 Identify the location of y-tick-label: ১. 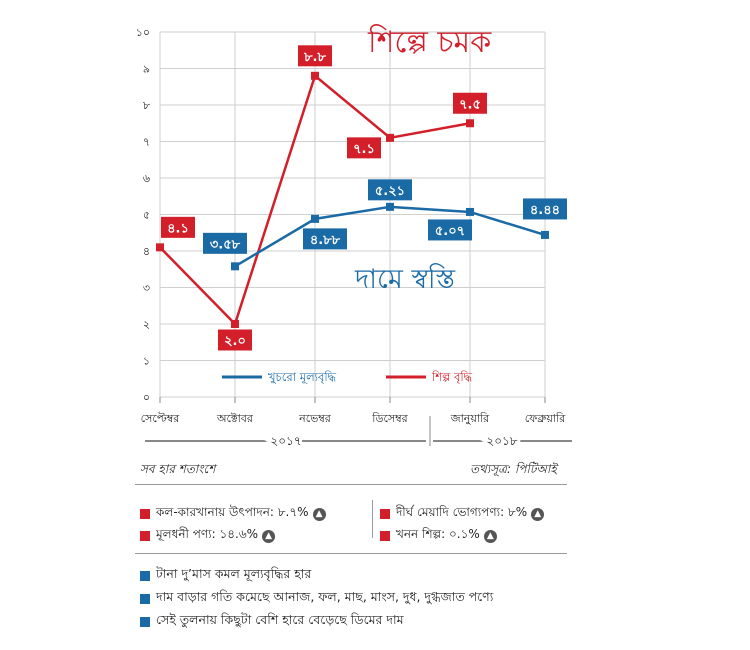
(146, 361).